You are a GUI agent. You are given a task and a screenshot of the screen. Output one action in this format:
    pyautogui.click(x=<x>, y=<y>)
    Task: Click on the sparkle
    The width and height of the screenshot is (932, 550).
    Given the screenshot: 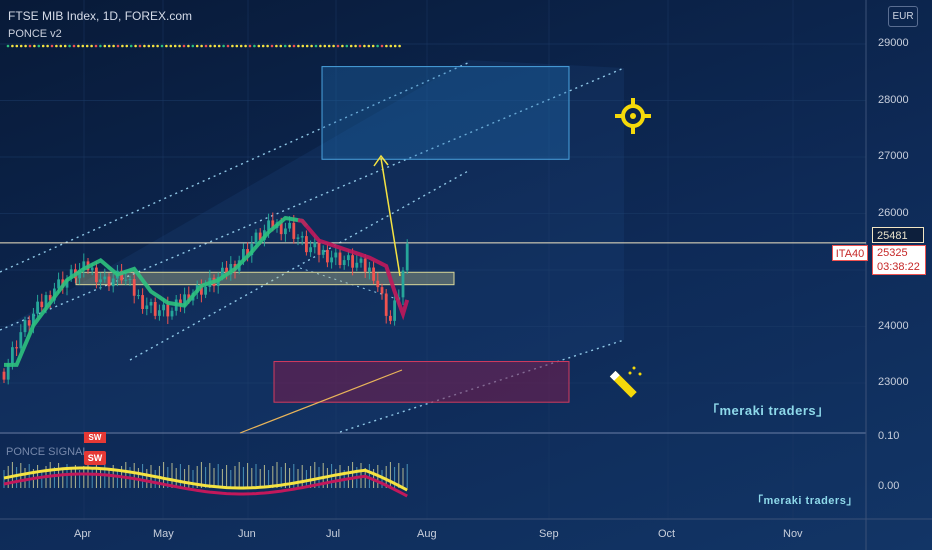 What is the action you would take?
    pyautogui.click(x=634, y=368)
    